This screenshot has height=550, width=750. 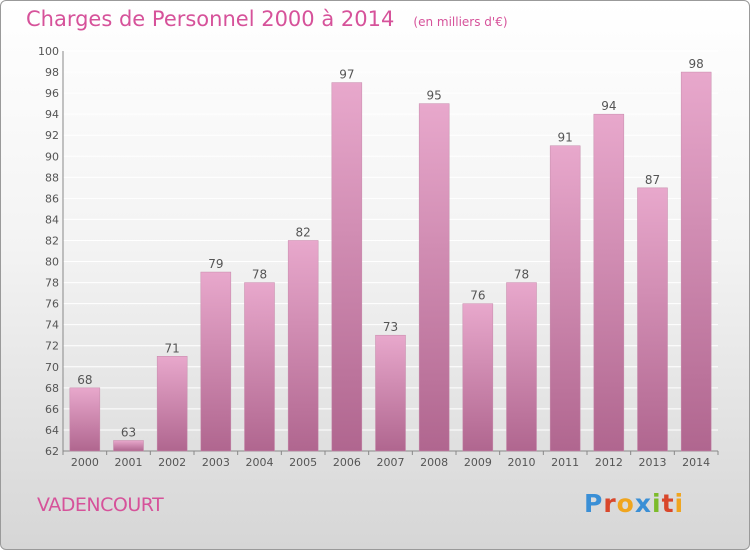 I want to click on y-tick-label: 84, so click(x=52, y=219).